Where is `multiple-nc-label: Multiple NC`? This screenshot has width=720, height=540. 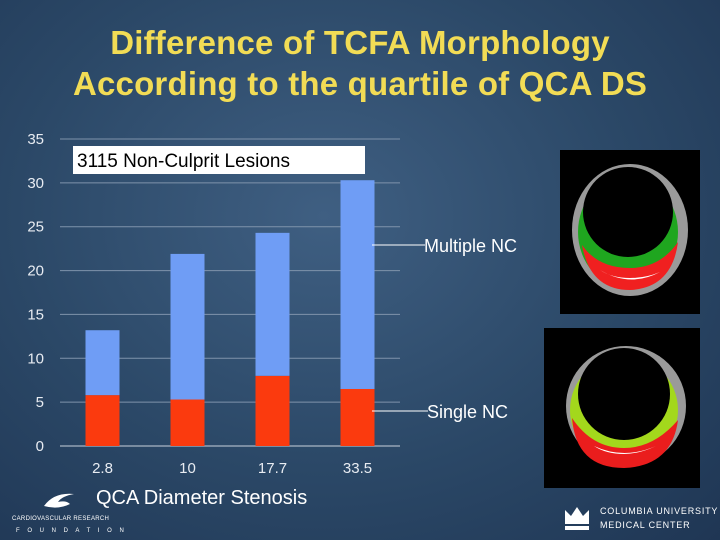
multiple-nc-label: Multiple NC is located at coordinates (470, 246).